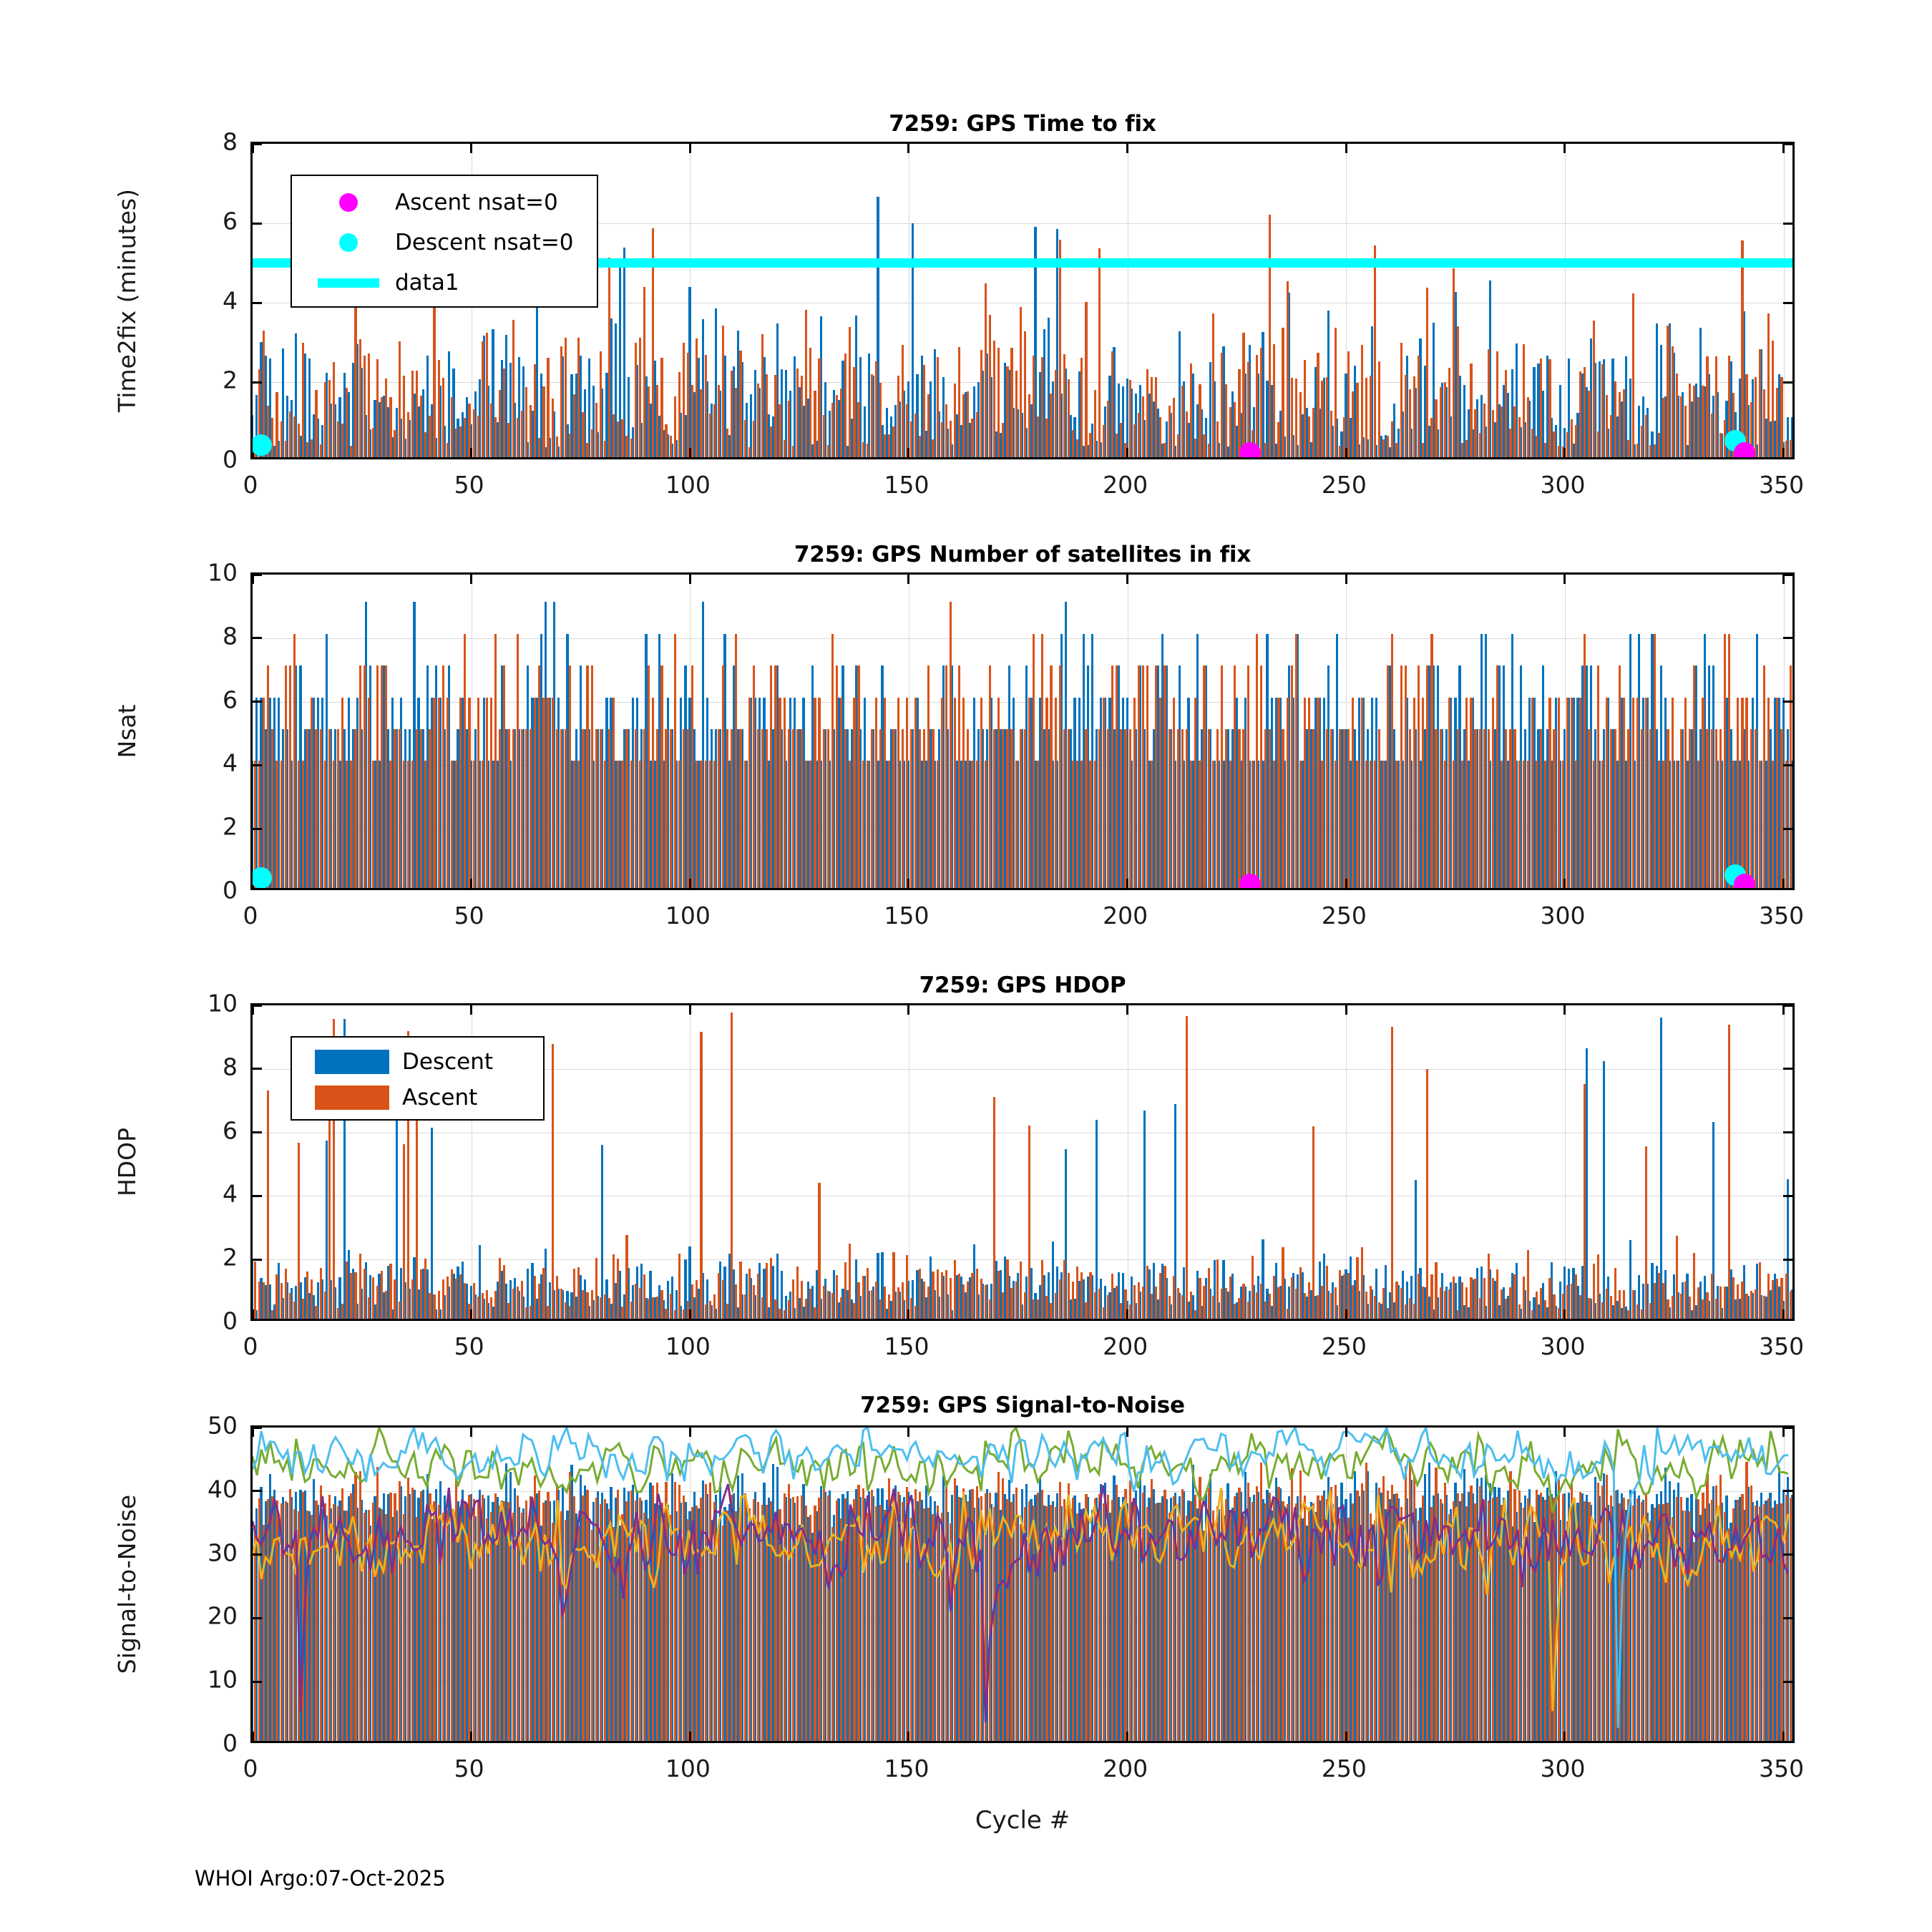  What do you see at coordinates (223, 572) in the screenshot?
I see `y-tick-label: 10` at bounding box center [223, 572].